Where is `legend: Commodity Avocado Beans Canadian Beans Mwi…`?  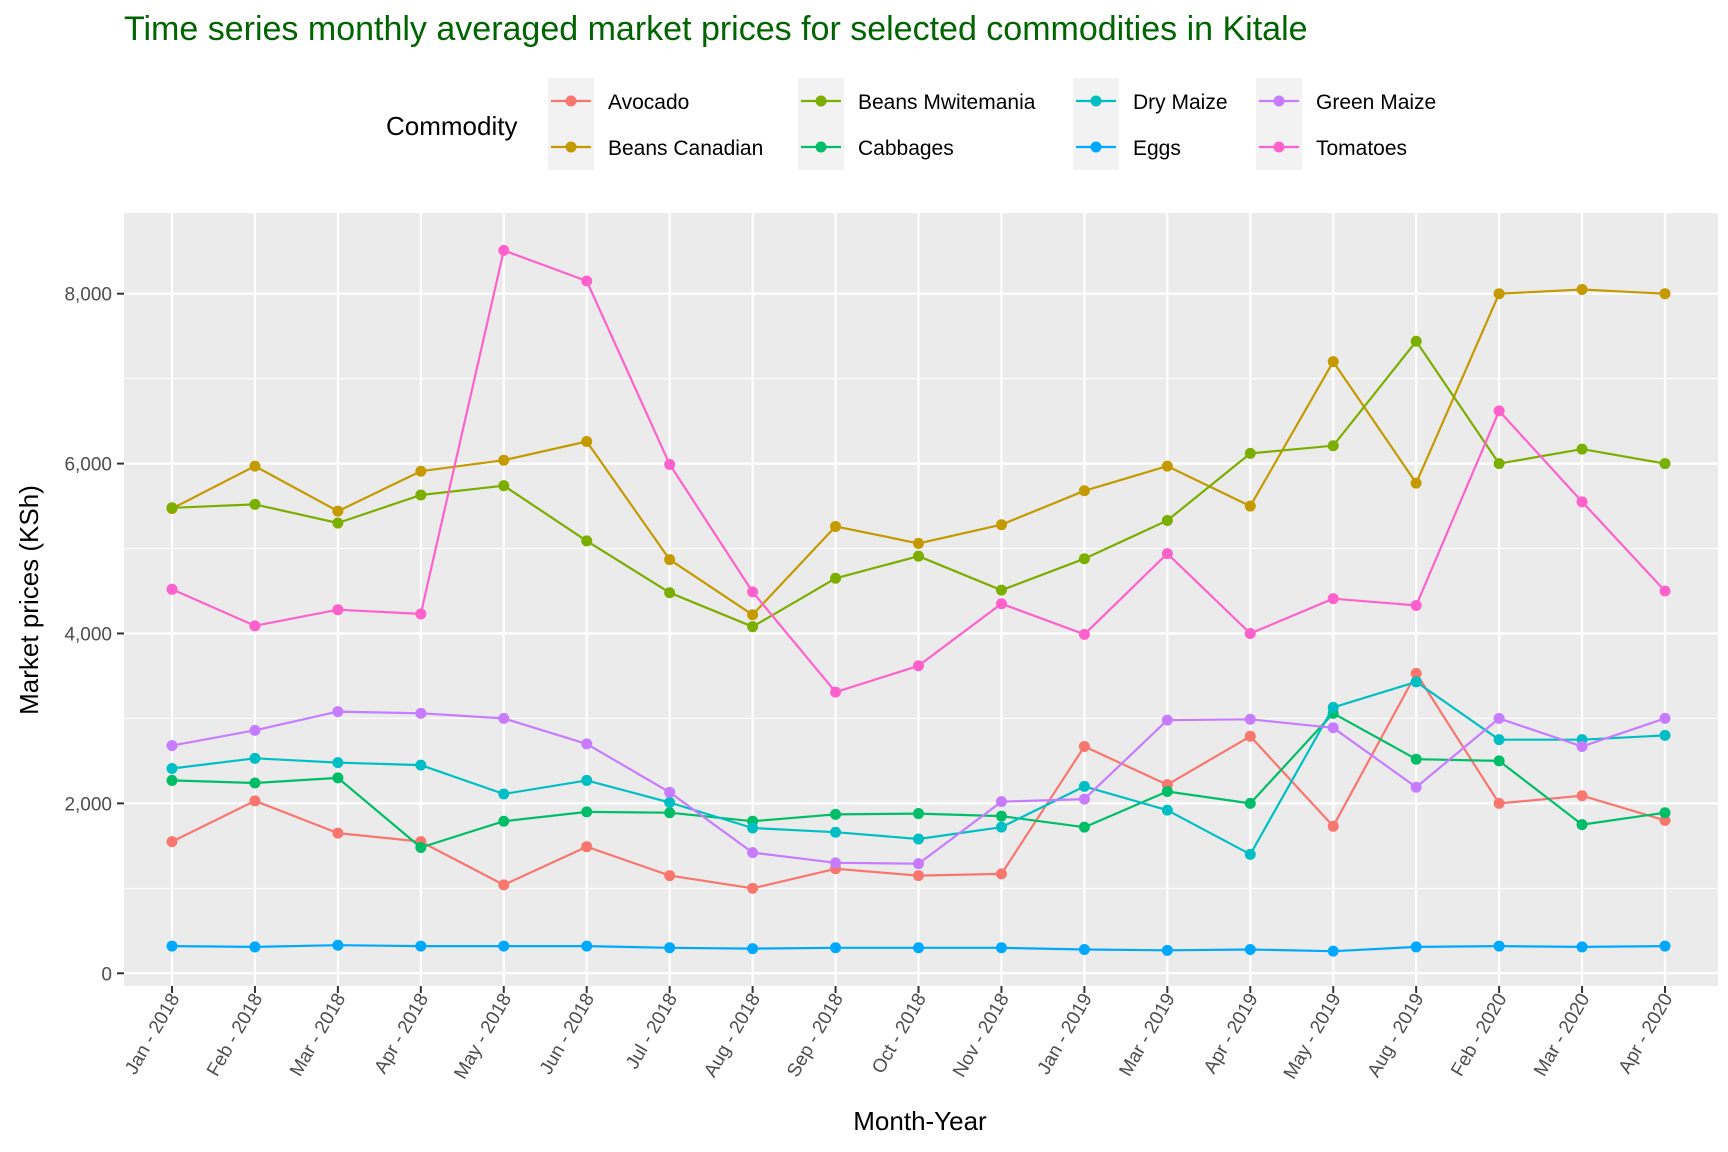 legend: Commodity Avocado Beans Canadian Beans Mwi… is located at coordinates (911, 124).